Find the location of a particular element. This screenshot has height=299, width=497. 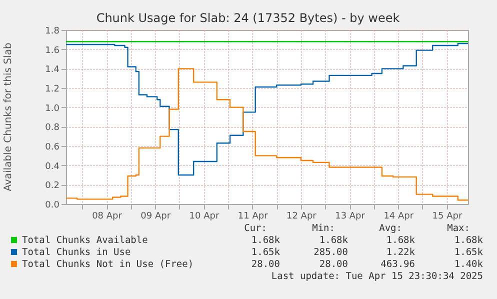

legend-label: Total Chunks in Use is located at coordinates (76, 252).